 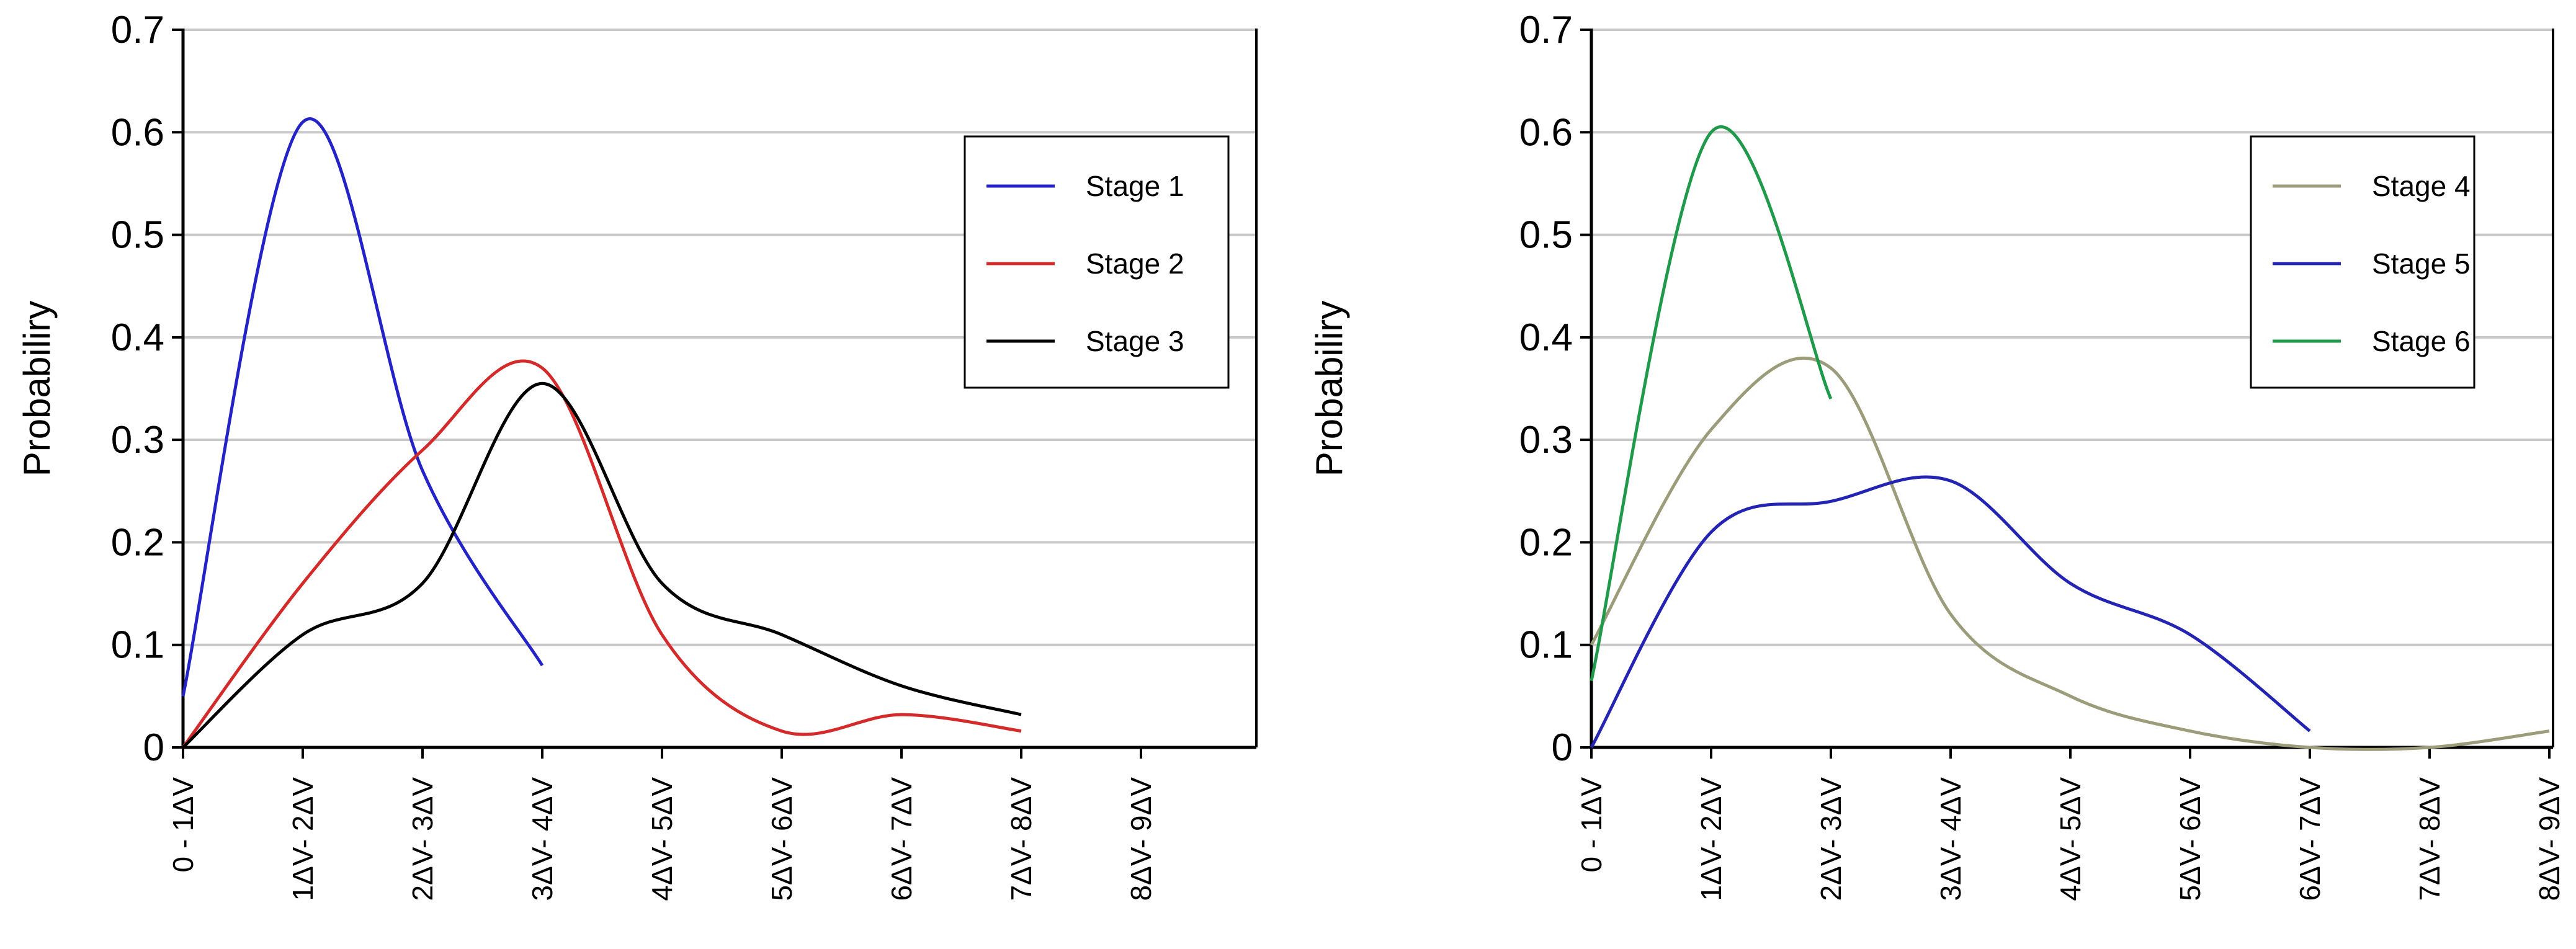 What do you see at coordinates (2421, 186) in the screenshot?
I see `legend-label: Stage 4` at bounding box center [2421, 186].